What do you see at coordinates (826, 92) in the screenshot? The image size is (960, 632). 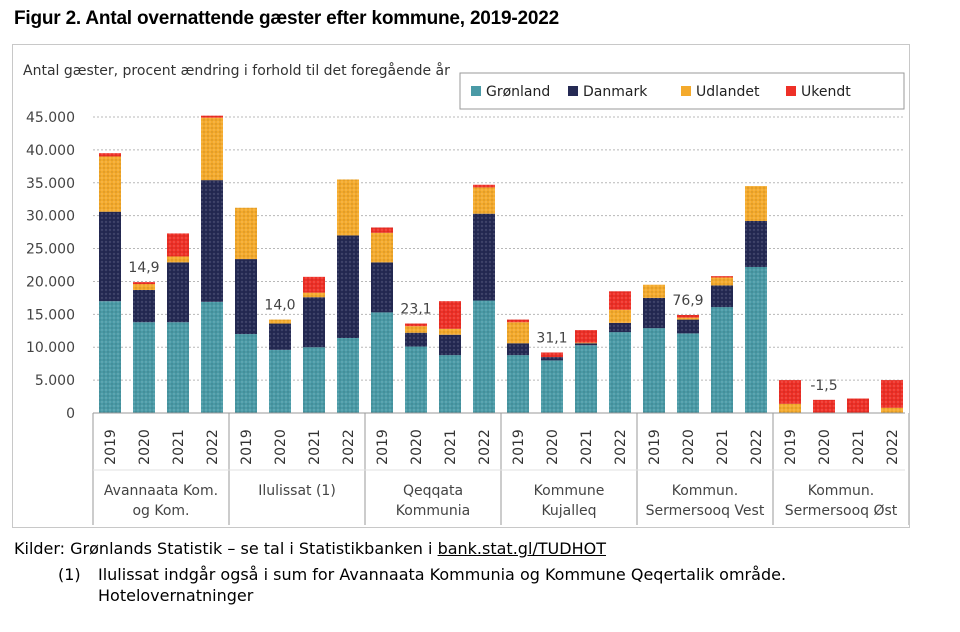 I see `legend-label-ukendt: Ukendt` at bounding box center [826, 92].